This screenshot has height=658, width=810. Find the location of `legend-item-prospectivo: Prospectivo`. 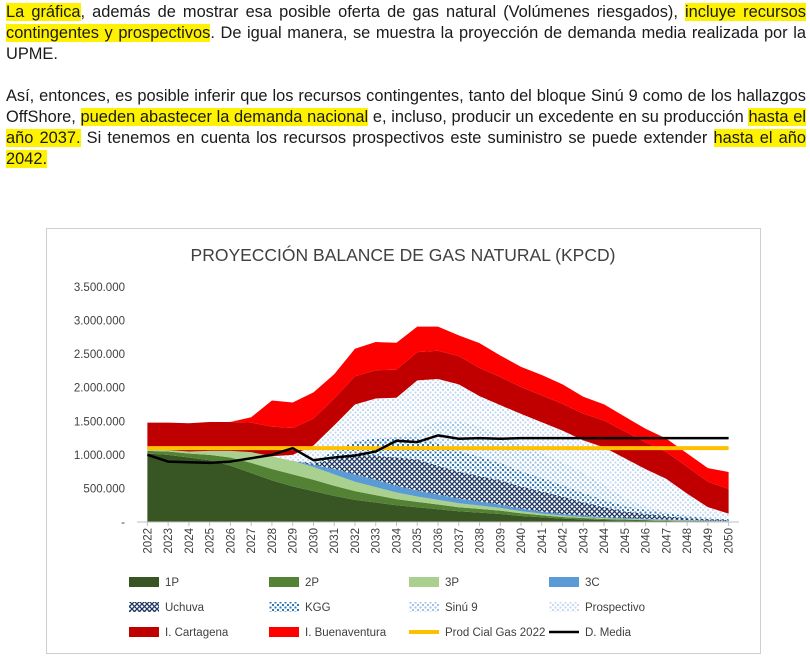

legend-item-prospectivo: Prospectivo is located at coordinates (597, 608).